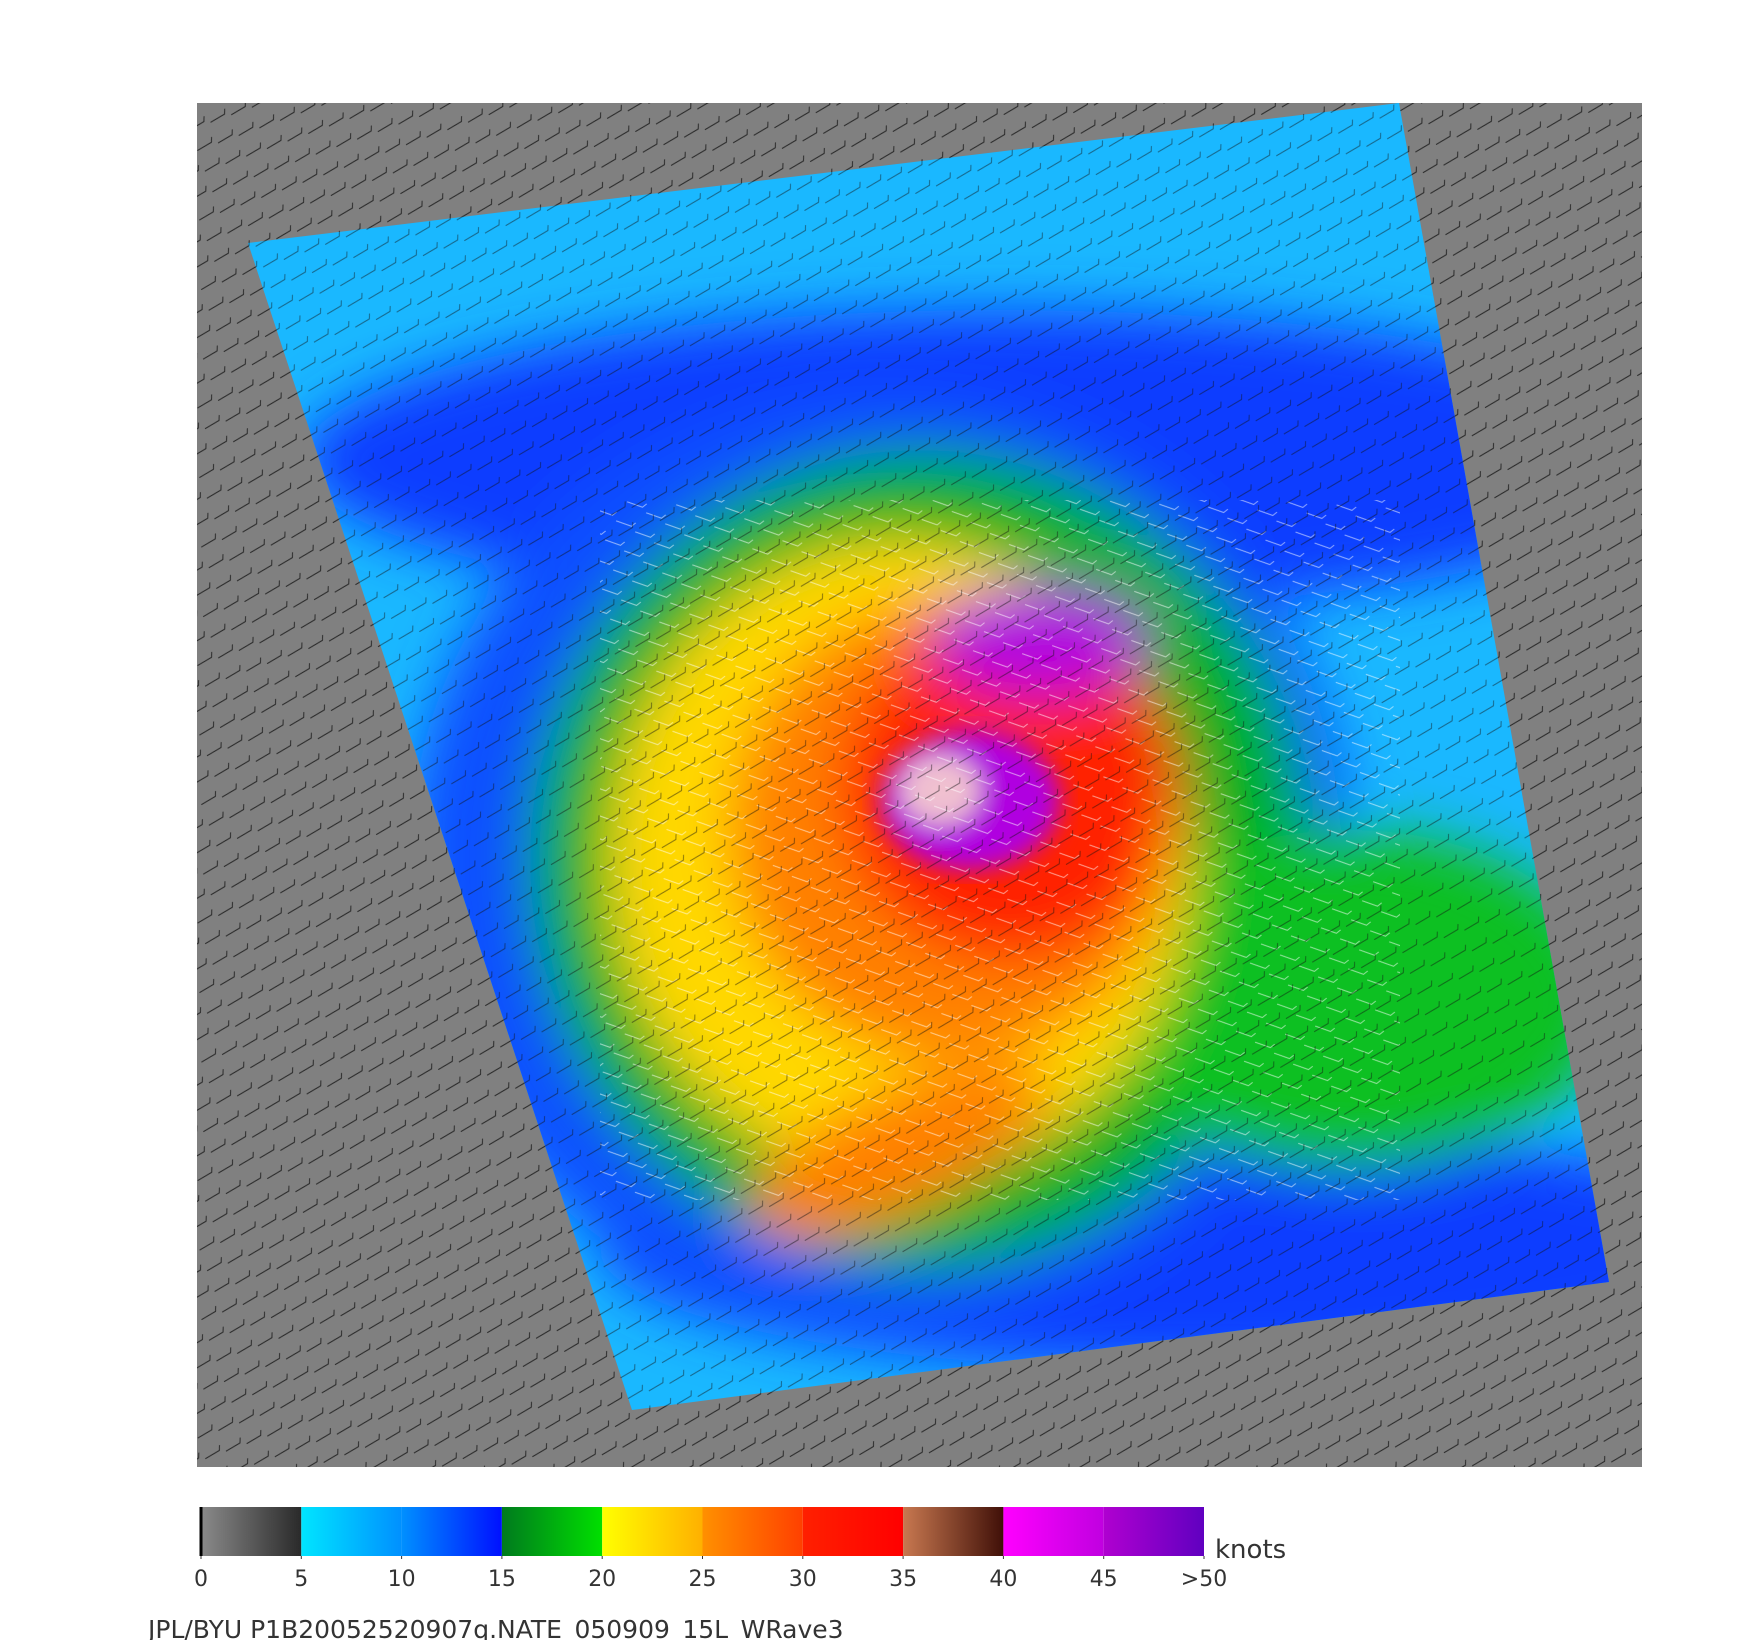 The width and height of the screenshot is (1740, 1644). What do you see at coordinates (1204, 1579) in the screenshot?
I see `colorbar-tick-label: >50` at bounding box center [1204, 1579].